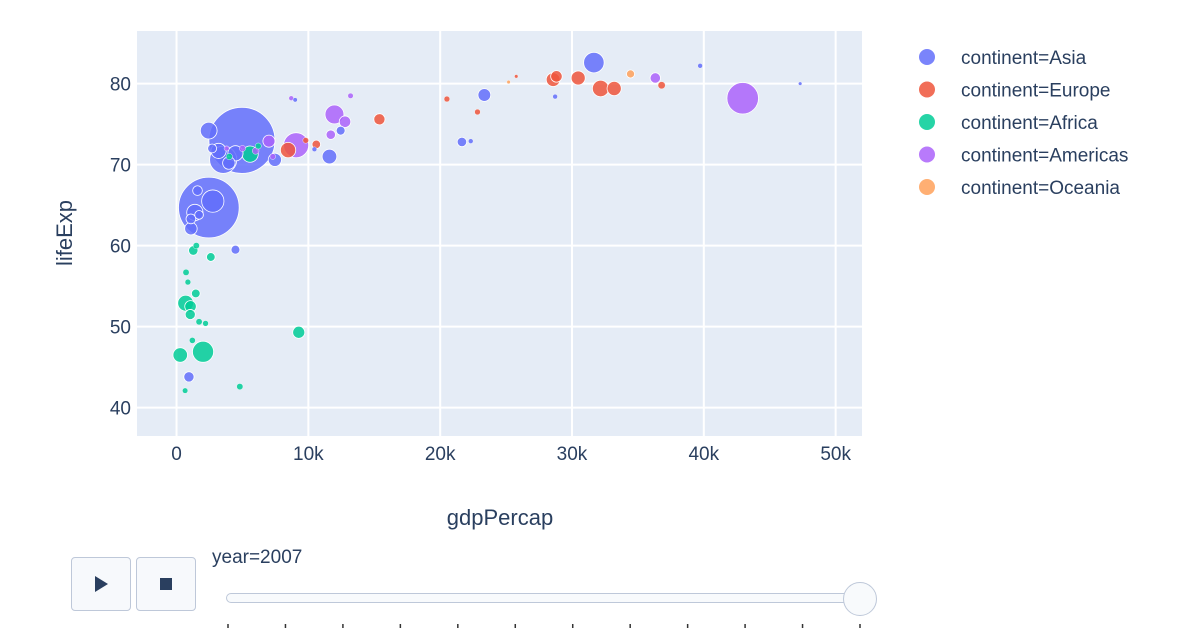 This screenshot has width=1200, height=628. Describe the element at coordinates (1024, 58) in the screenshot. I see `legend-label: continent=Asia` at that location.